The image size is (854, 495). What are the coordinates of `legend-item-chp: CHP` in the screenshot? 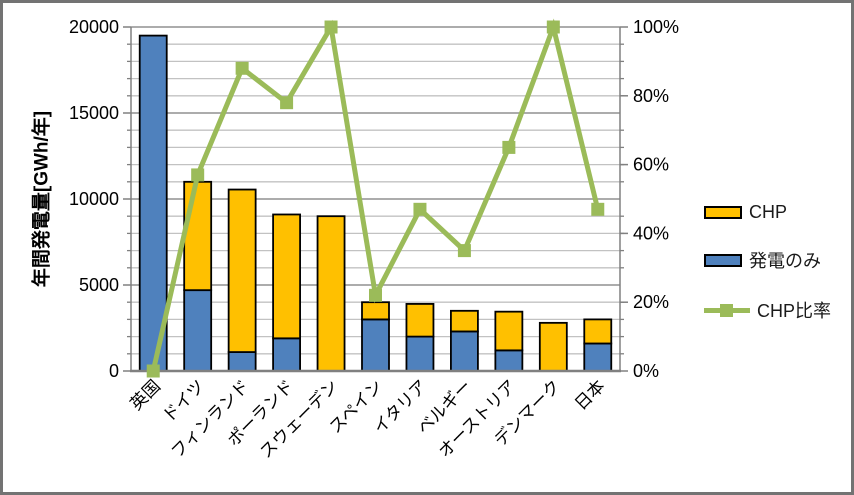 It's located at (767, 212).